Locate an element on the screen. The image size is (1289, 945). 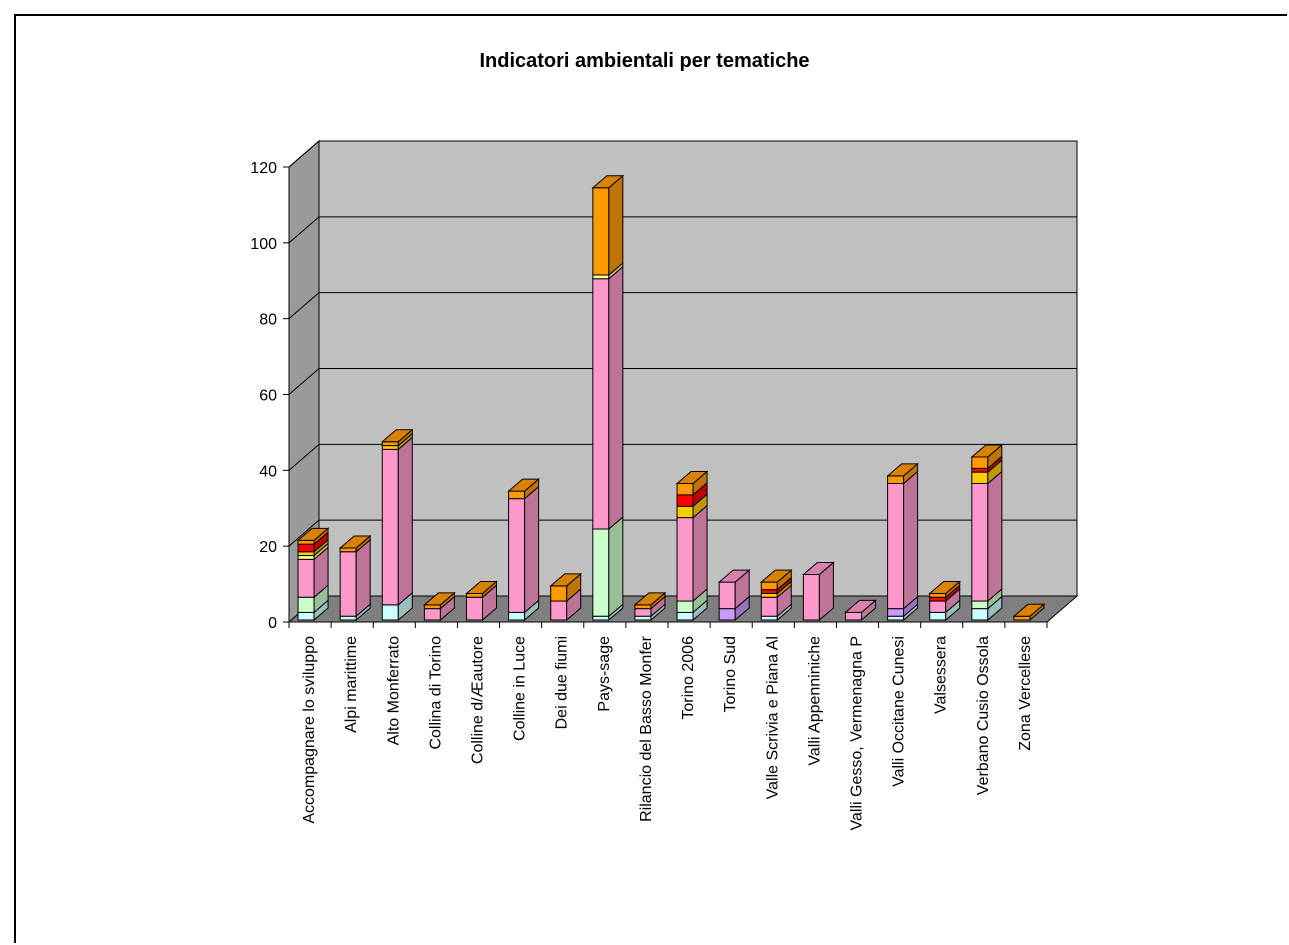
x-tick-label: Colline d/Æautore is located at coordinates (478, 700).